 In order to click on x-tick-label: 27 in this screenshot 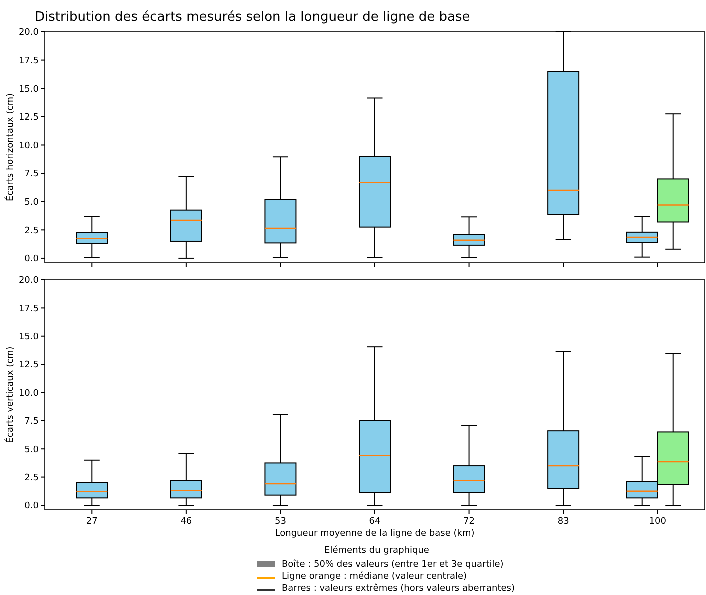, I will do `click(92, 522)`.